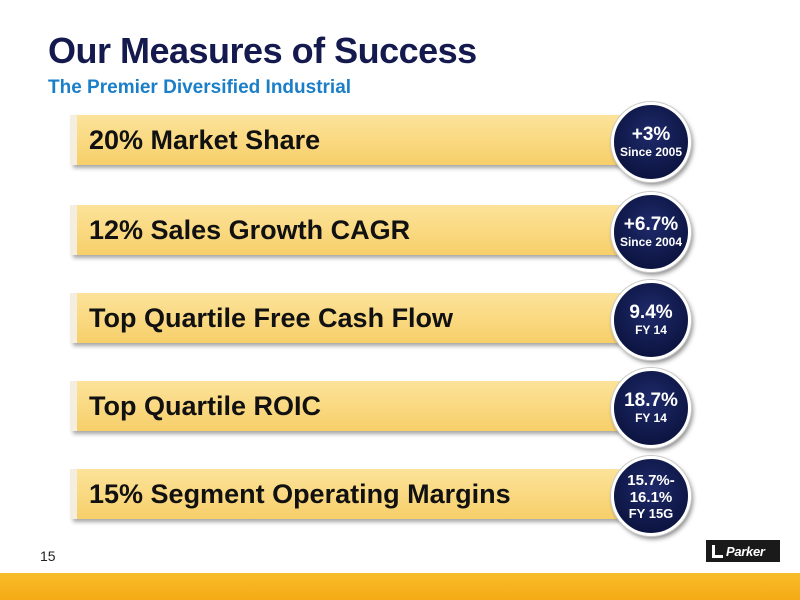  I want to click on measure-bar-sales-growth: 12% Sales Growth CAGR, so click(373, 230).